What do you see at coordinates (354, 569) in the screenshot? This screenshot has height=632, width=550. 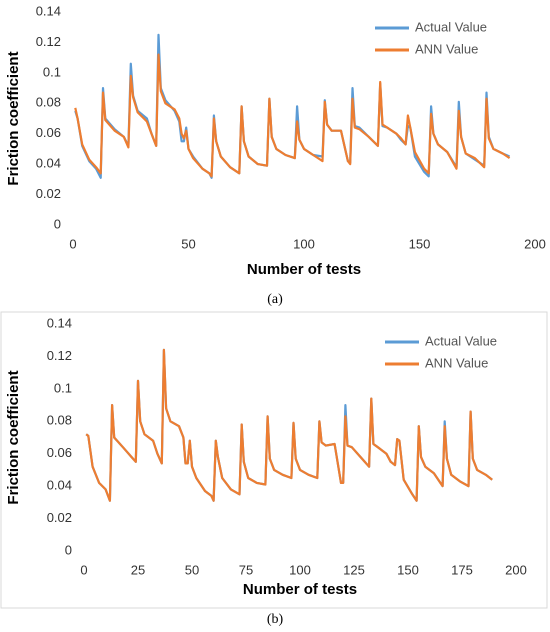 I see `x-tick-label: 125` at bounding box center [354, 569].